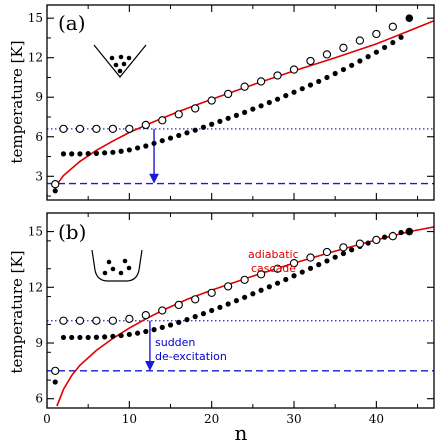  What do you see at coordinates (17, 101) in the screenshot?
I see `panel-a-y-axis-label: temperature [K]` at bounding box center [17, 101].